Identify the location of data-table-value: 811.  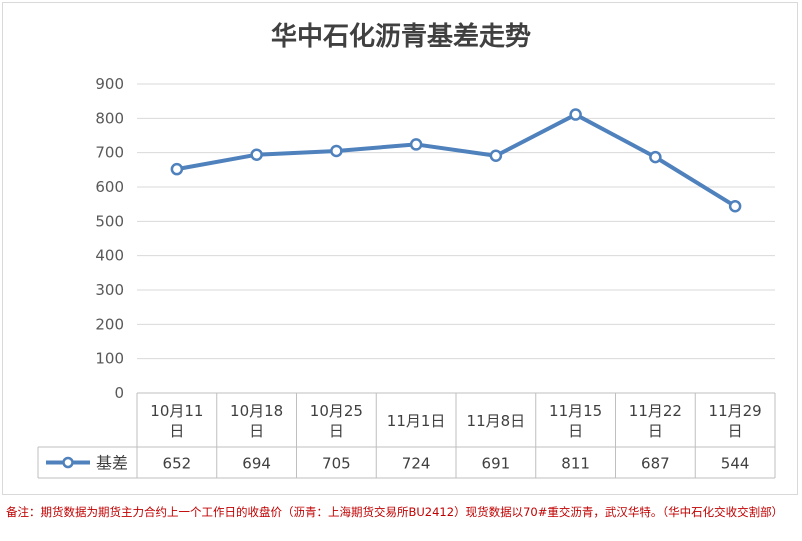
(575, 464).